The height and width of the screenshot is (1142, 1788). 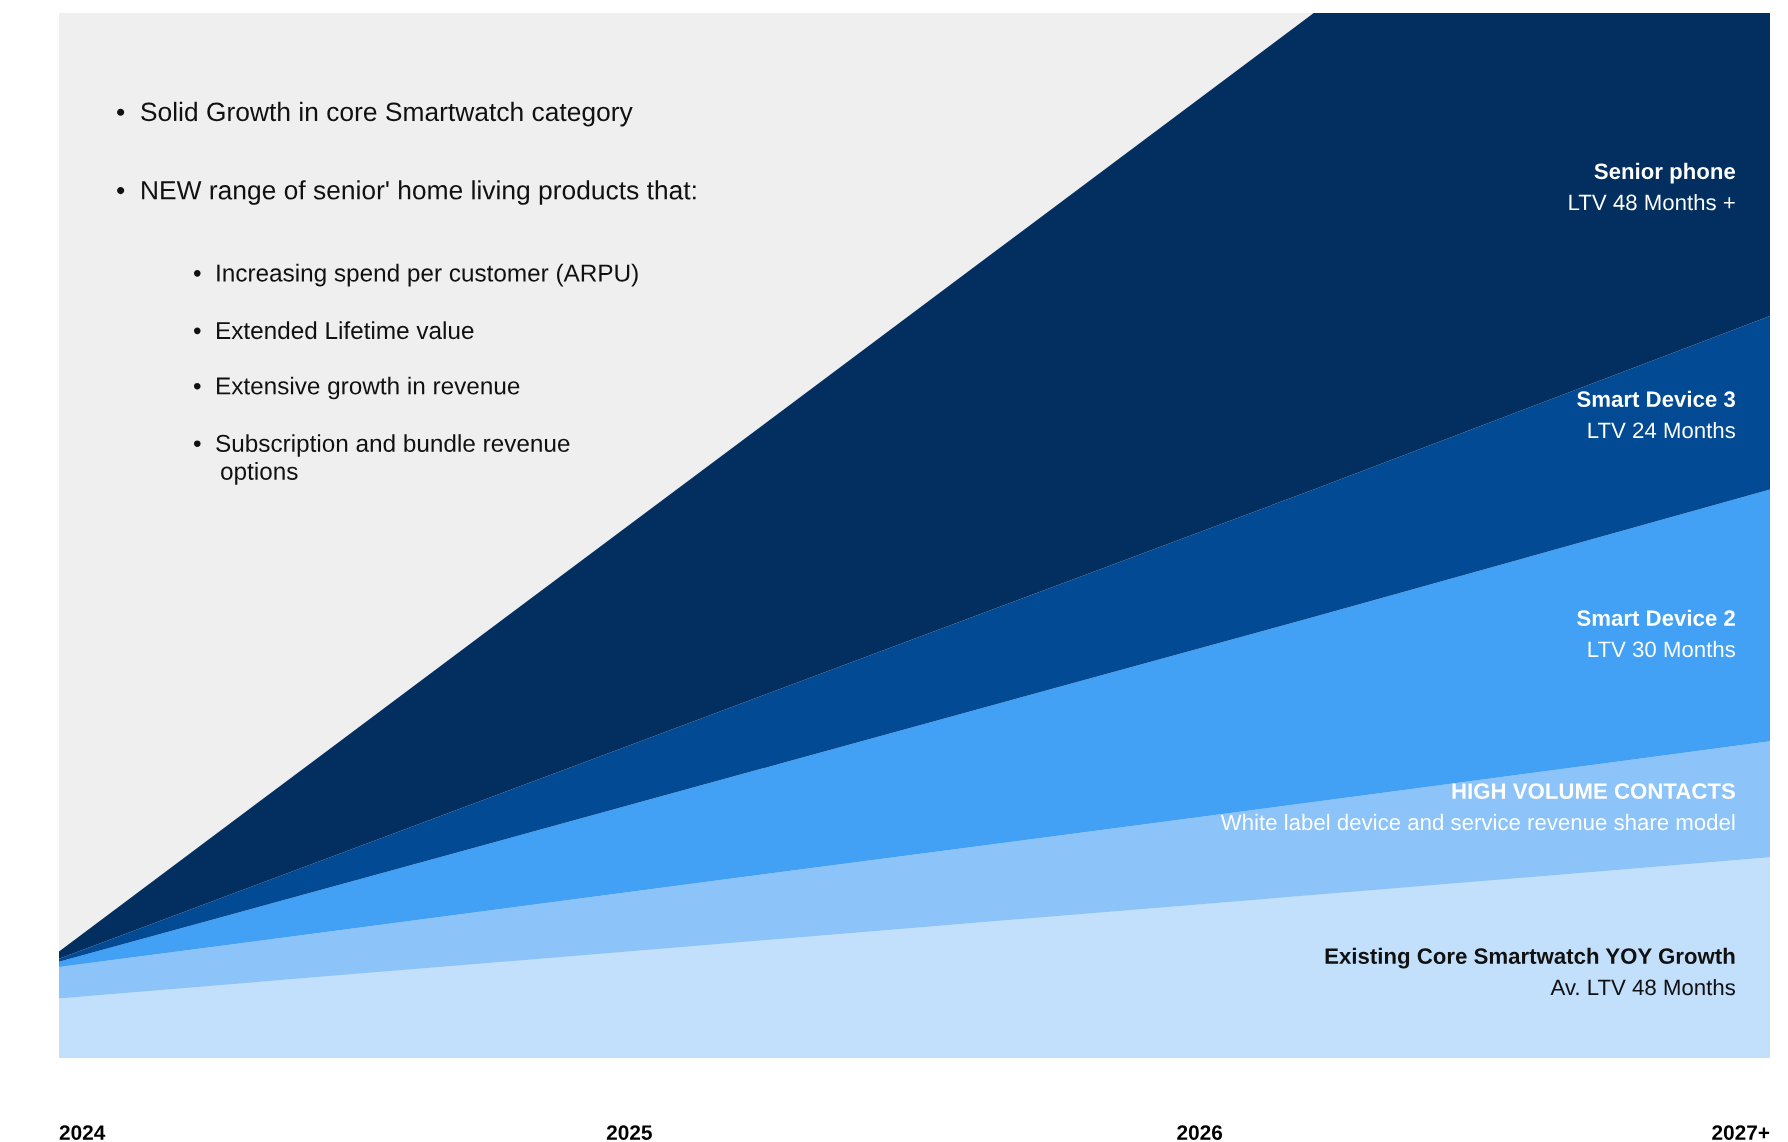 I want to click on annotation: • NEW range of senior' home living products that:, so click(x=406, y=192).